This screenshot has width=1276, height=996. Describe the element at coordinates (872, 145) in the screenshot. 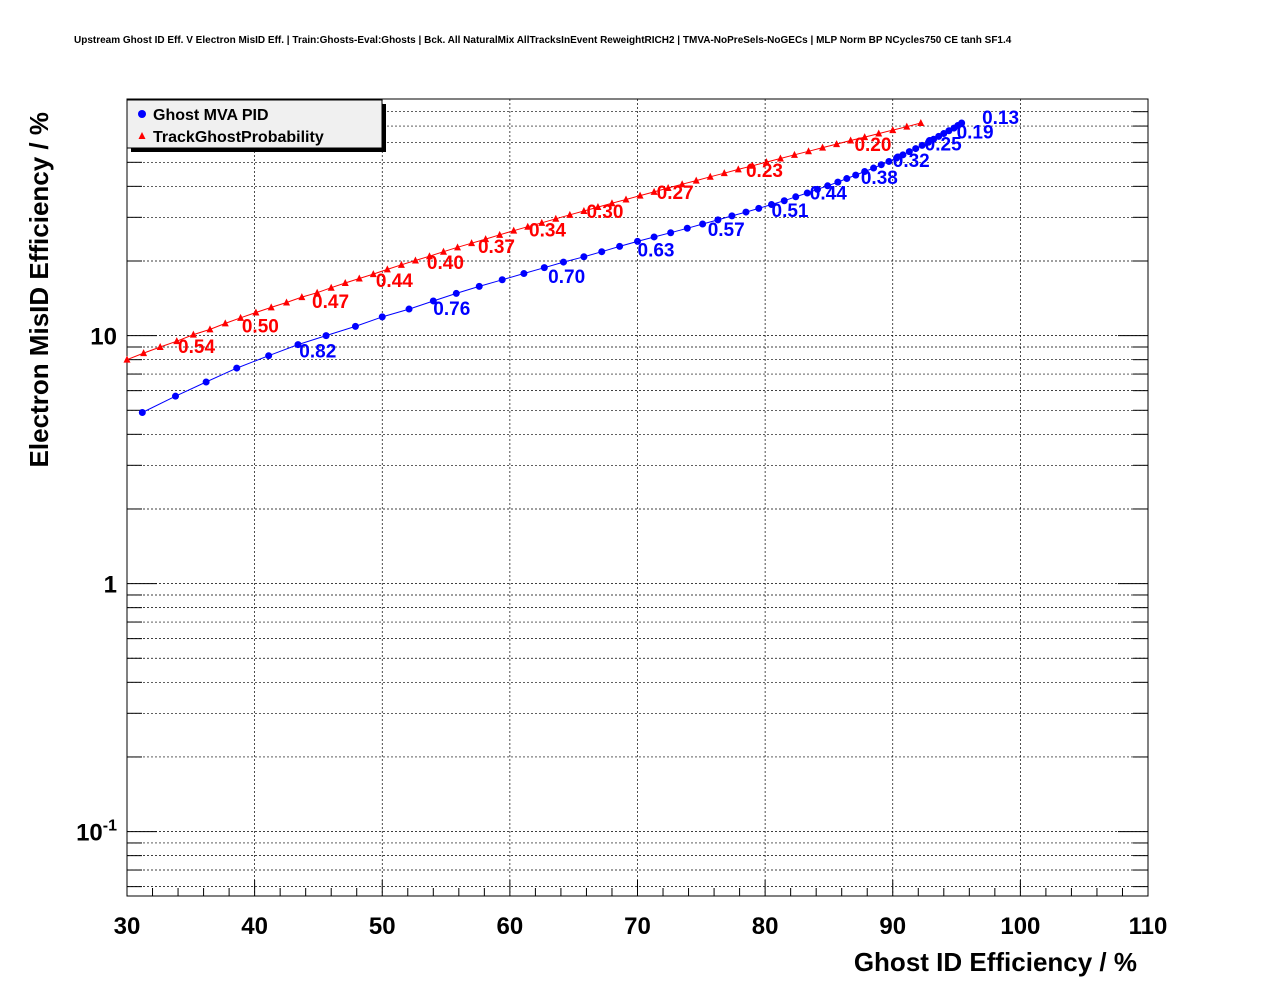

I see `point-label: 0.20` at that location.